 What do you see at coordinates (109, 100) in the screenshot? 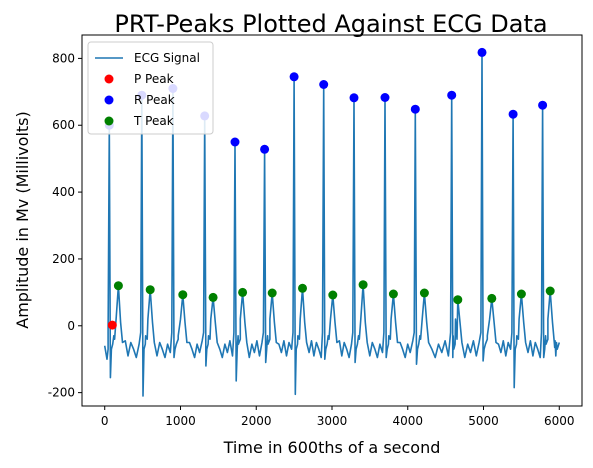
I see `legend-r-peak-swatch` at bounding box center [109, 100].